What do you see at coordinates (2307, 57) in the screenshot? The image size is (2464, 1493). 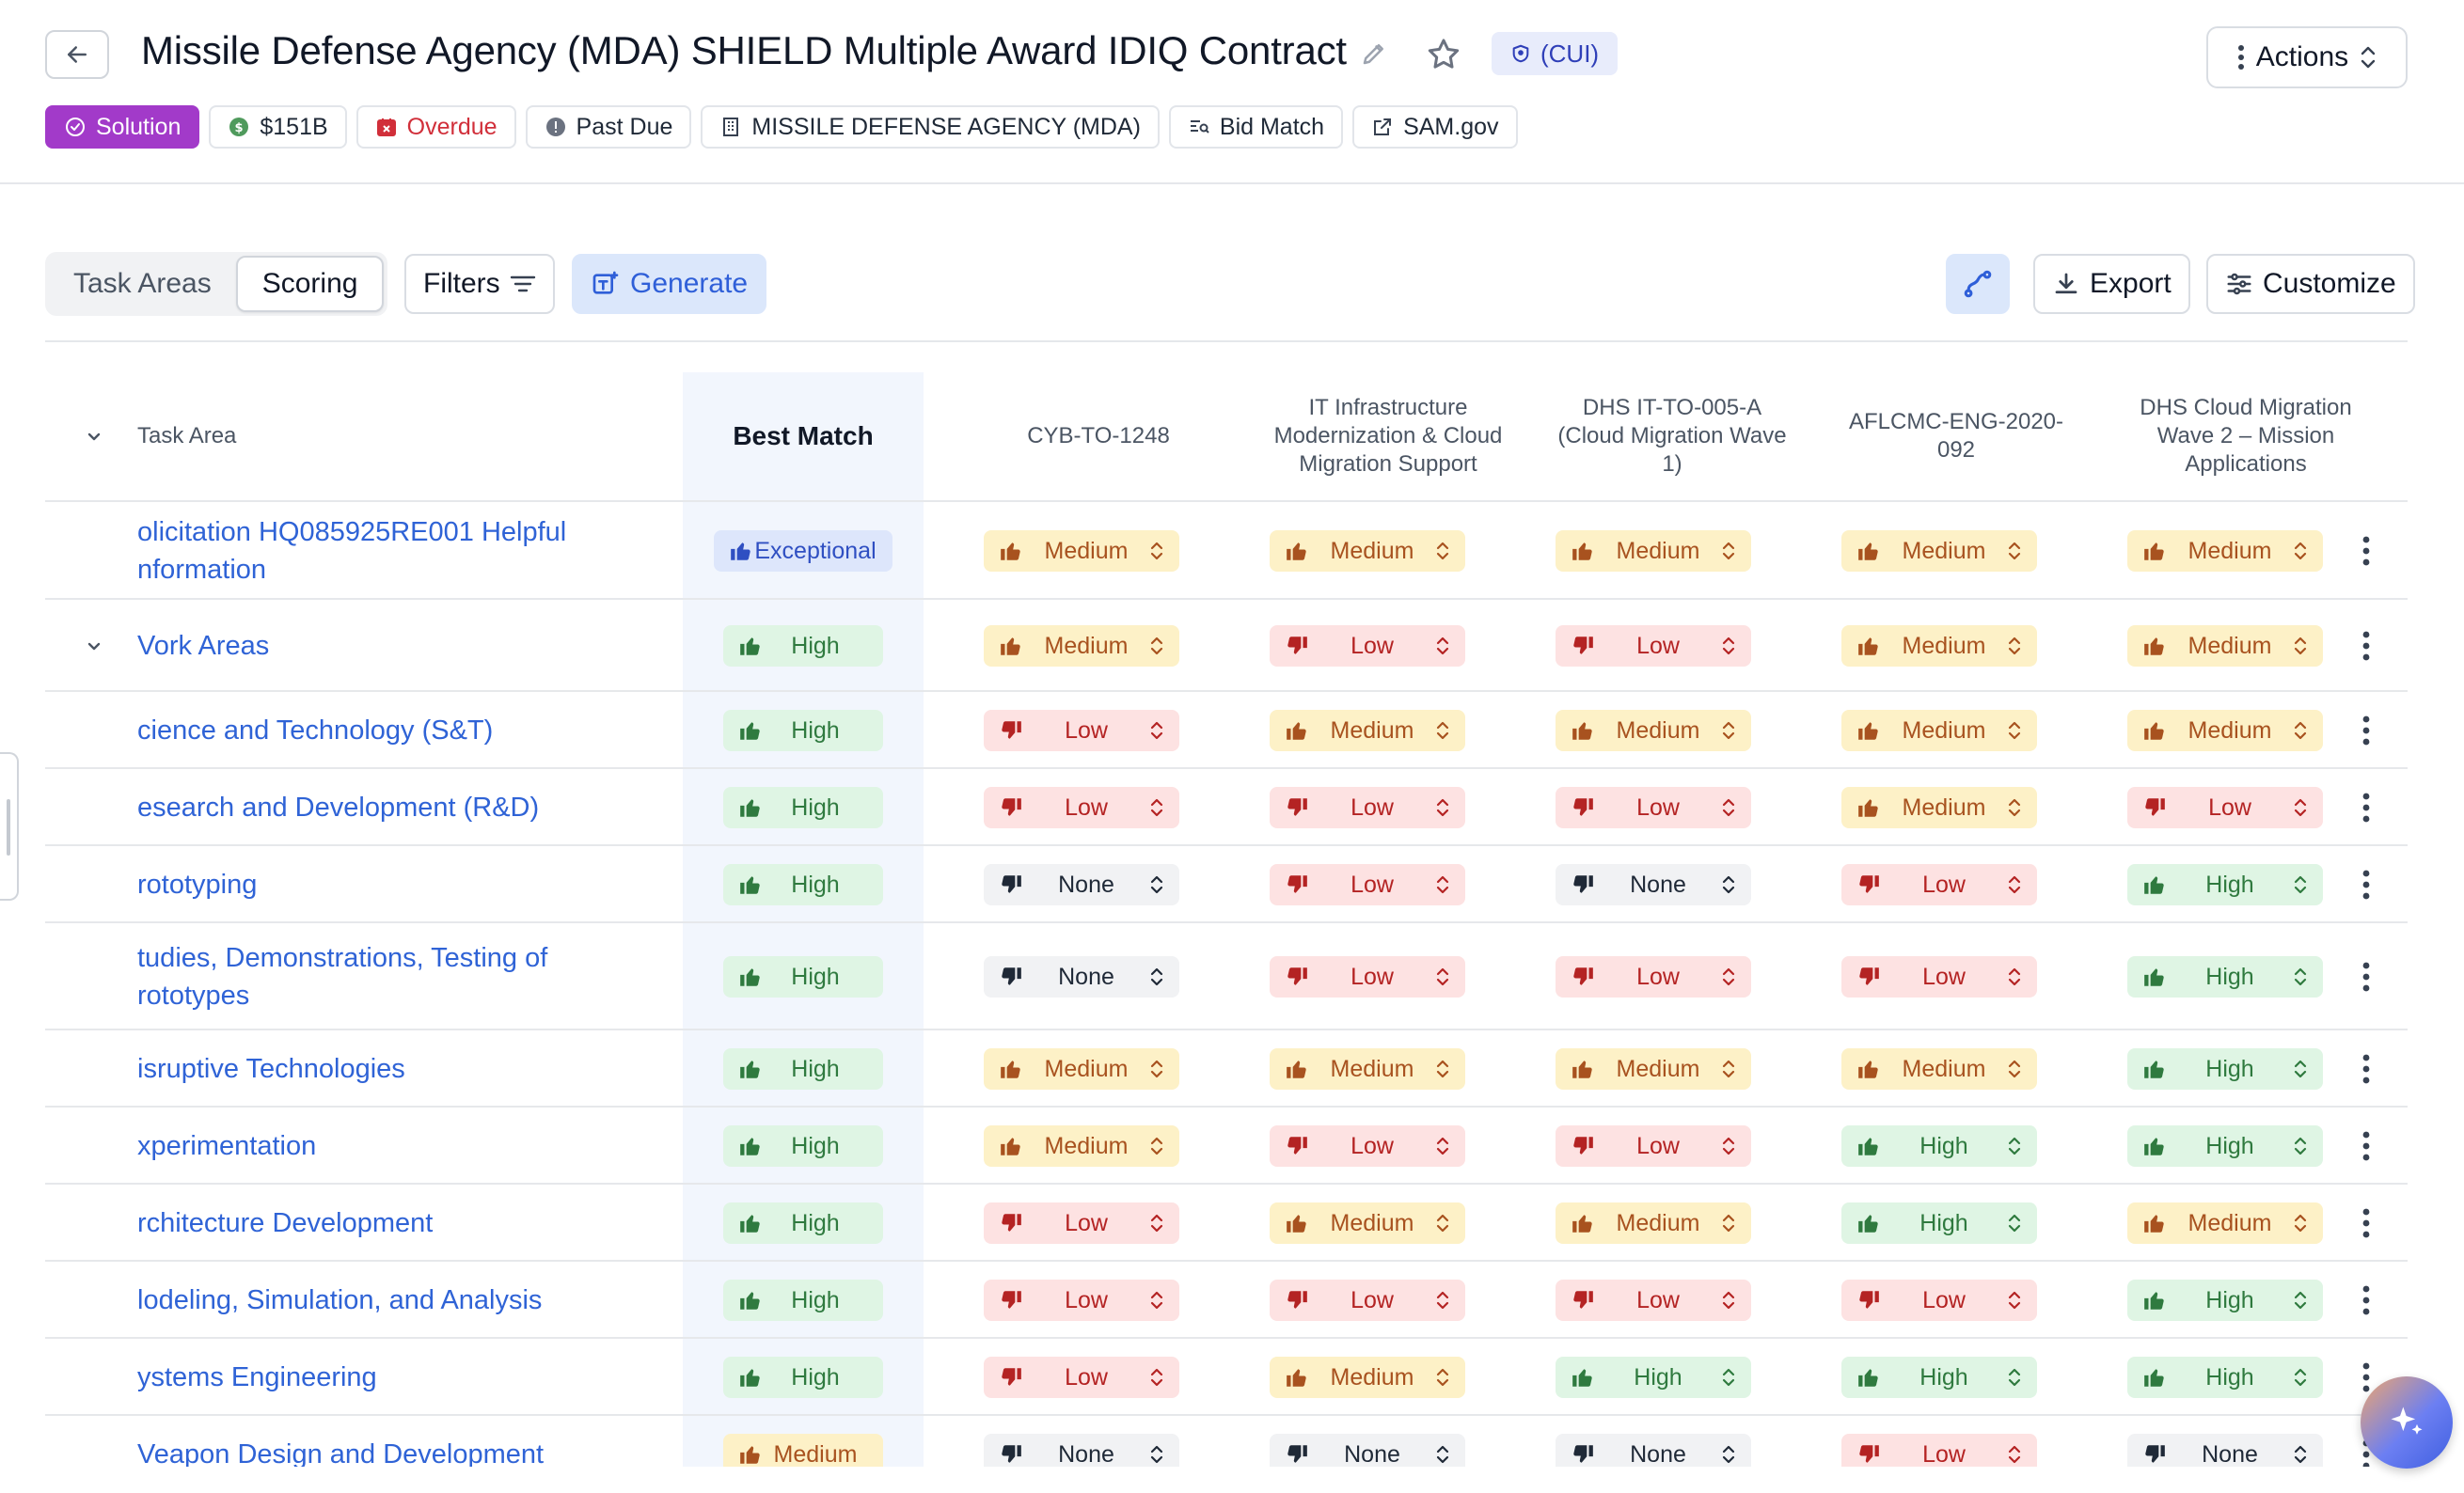 I see `actions-menu-button: Actions` at bounding box center [2307, 57].